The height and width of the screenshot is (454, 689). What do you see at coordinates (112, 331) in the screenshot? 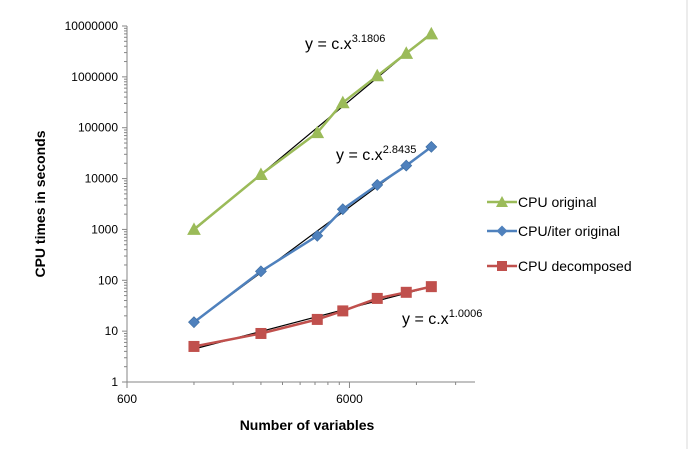
I see `y-tick-label: 10` at bounding box center [112, 331].